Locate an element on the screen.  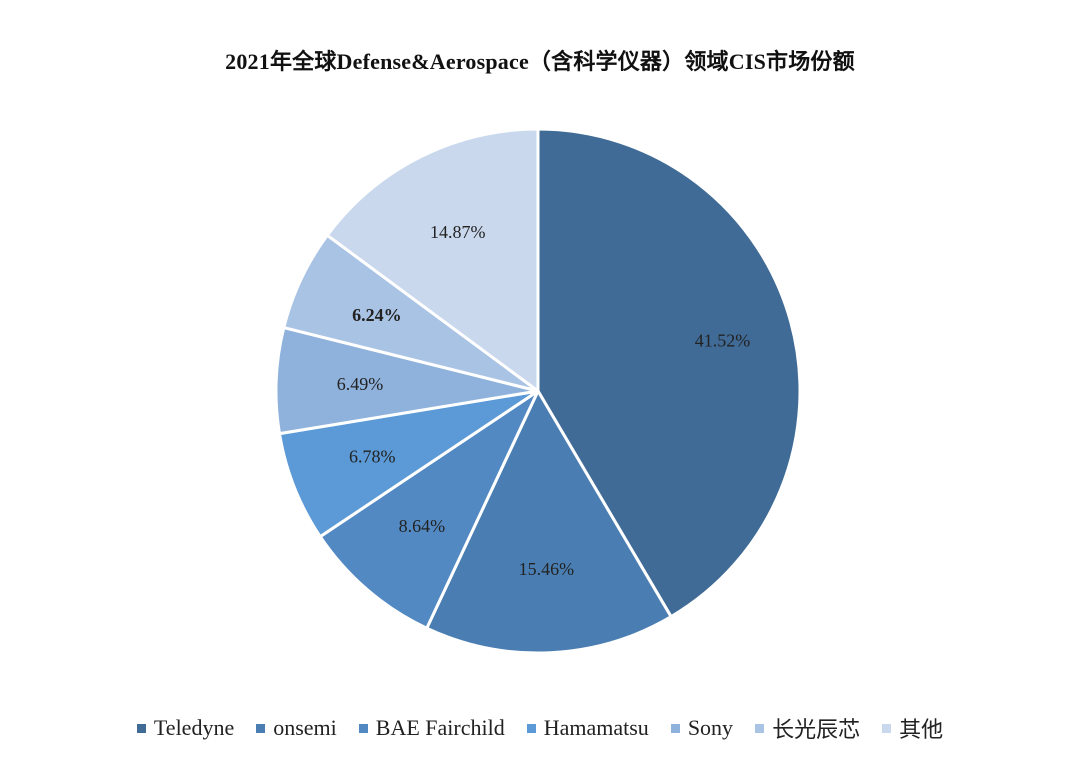
legend-item-sony: Sony is located at coordinates (702, 728).